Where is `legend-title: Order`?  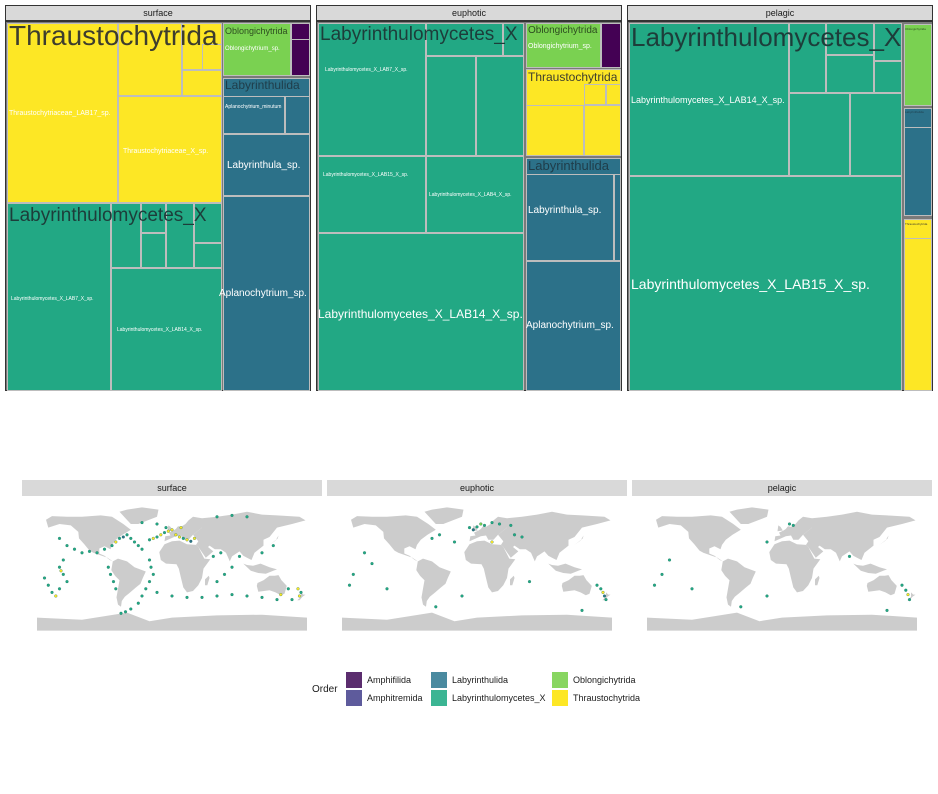 legend-title: Order is located at coordinates (325, 689).